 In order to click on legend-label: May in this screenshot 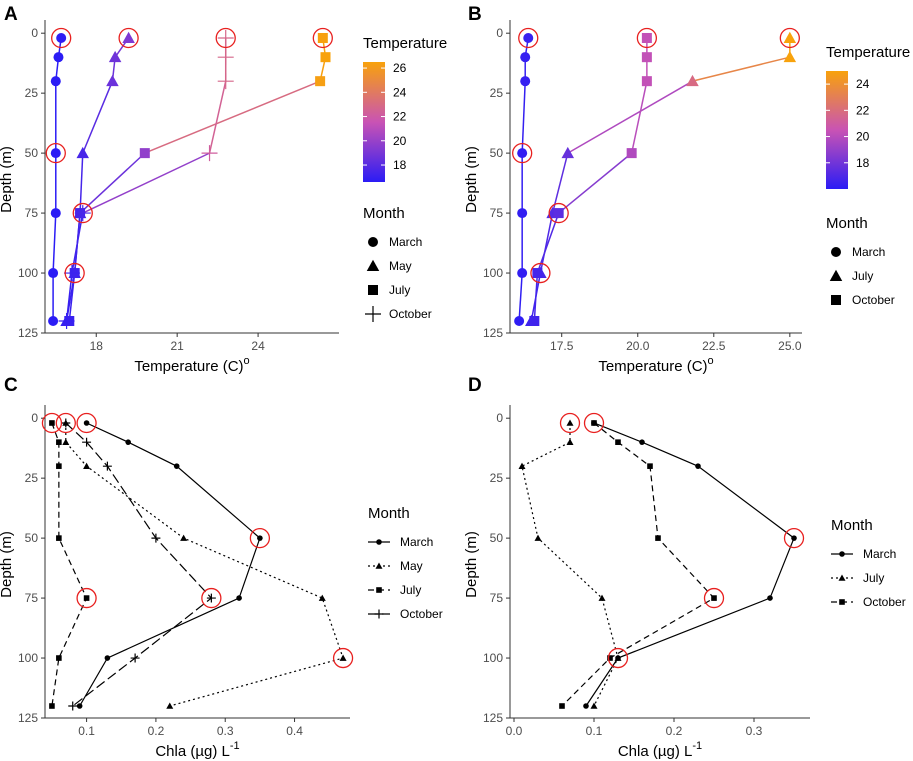, I will do `click(411, 566)`.